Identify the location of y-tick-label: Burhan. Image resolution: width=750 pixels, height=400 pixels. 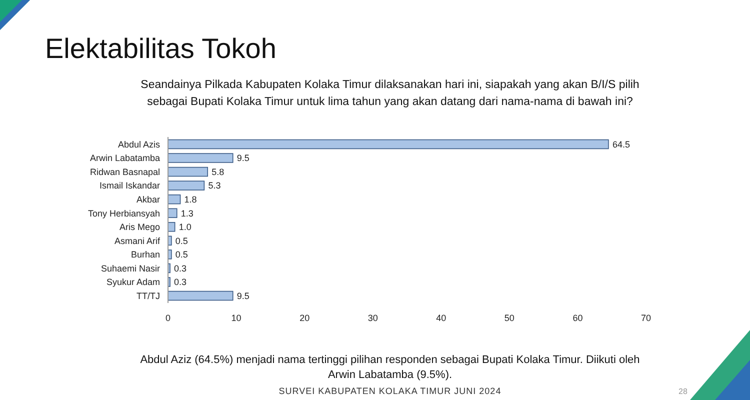
(145, 255).